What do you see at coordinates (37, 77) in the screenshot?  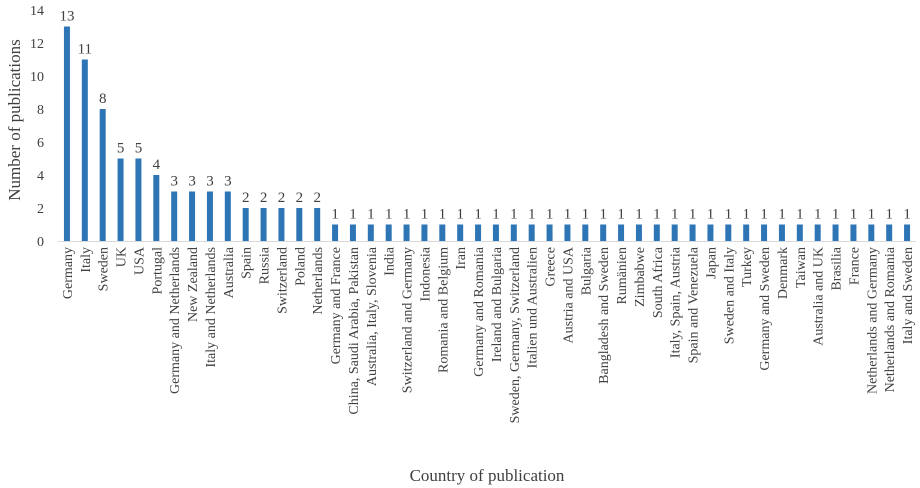 I see `y-tick-label: 10` at bounding box center [37, 77].